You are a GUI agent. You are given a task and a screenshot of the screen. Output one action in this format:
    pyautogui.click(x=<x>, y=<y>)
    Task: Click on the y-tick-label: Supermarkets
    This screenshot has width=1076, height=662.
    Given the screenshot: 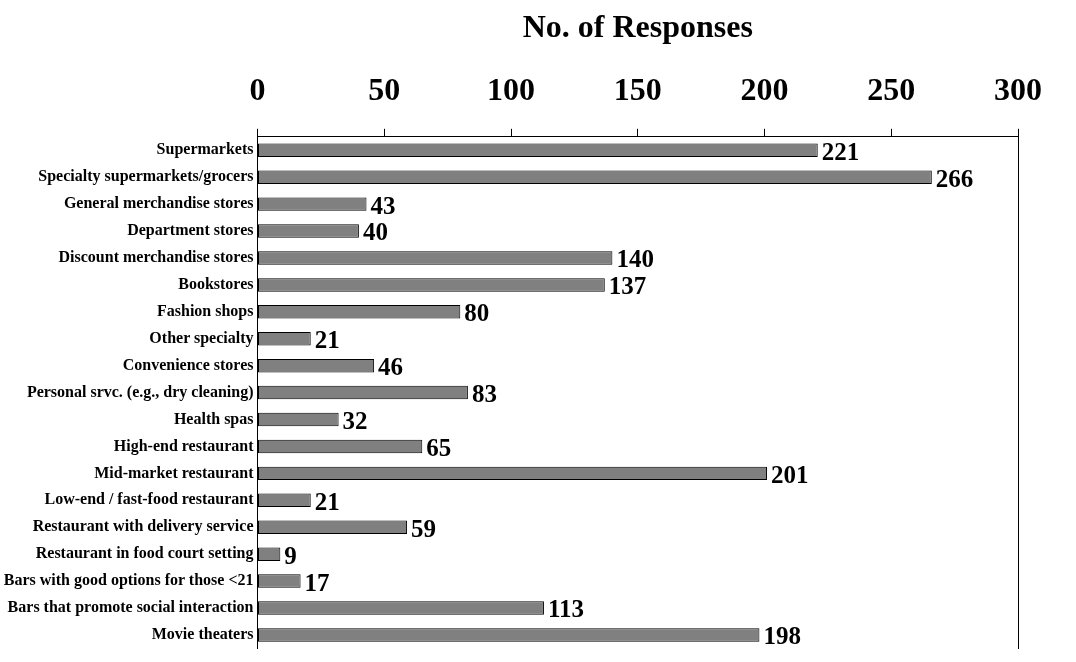 What is the action you would take?
    pyautogui.click(x=205, y=149)
    